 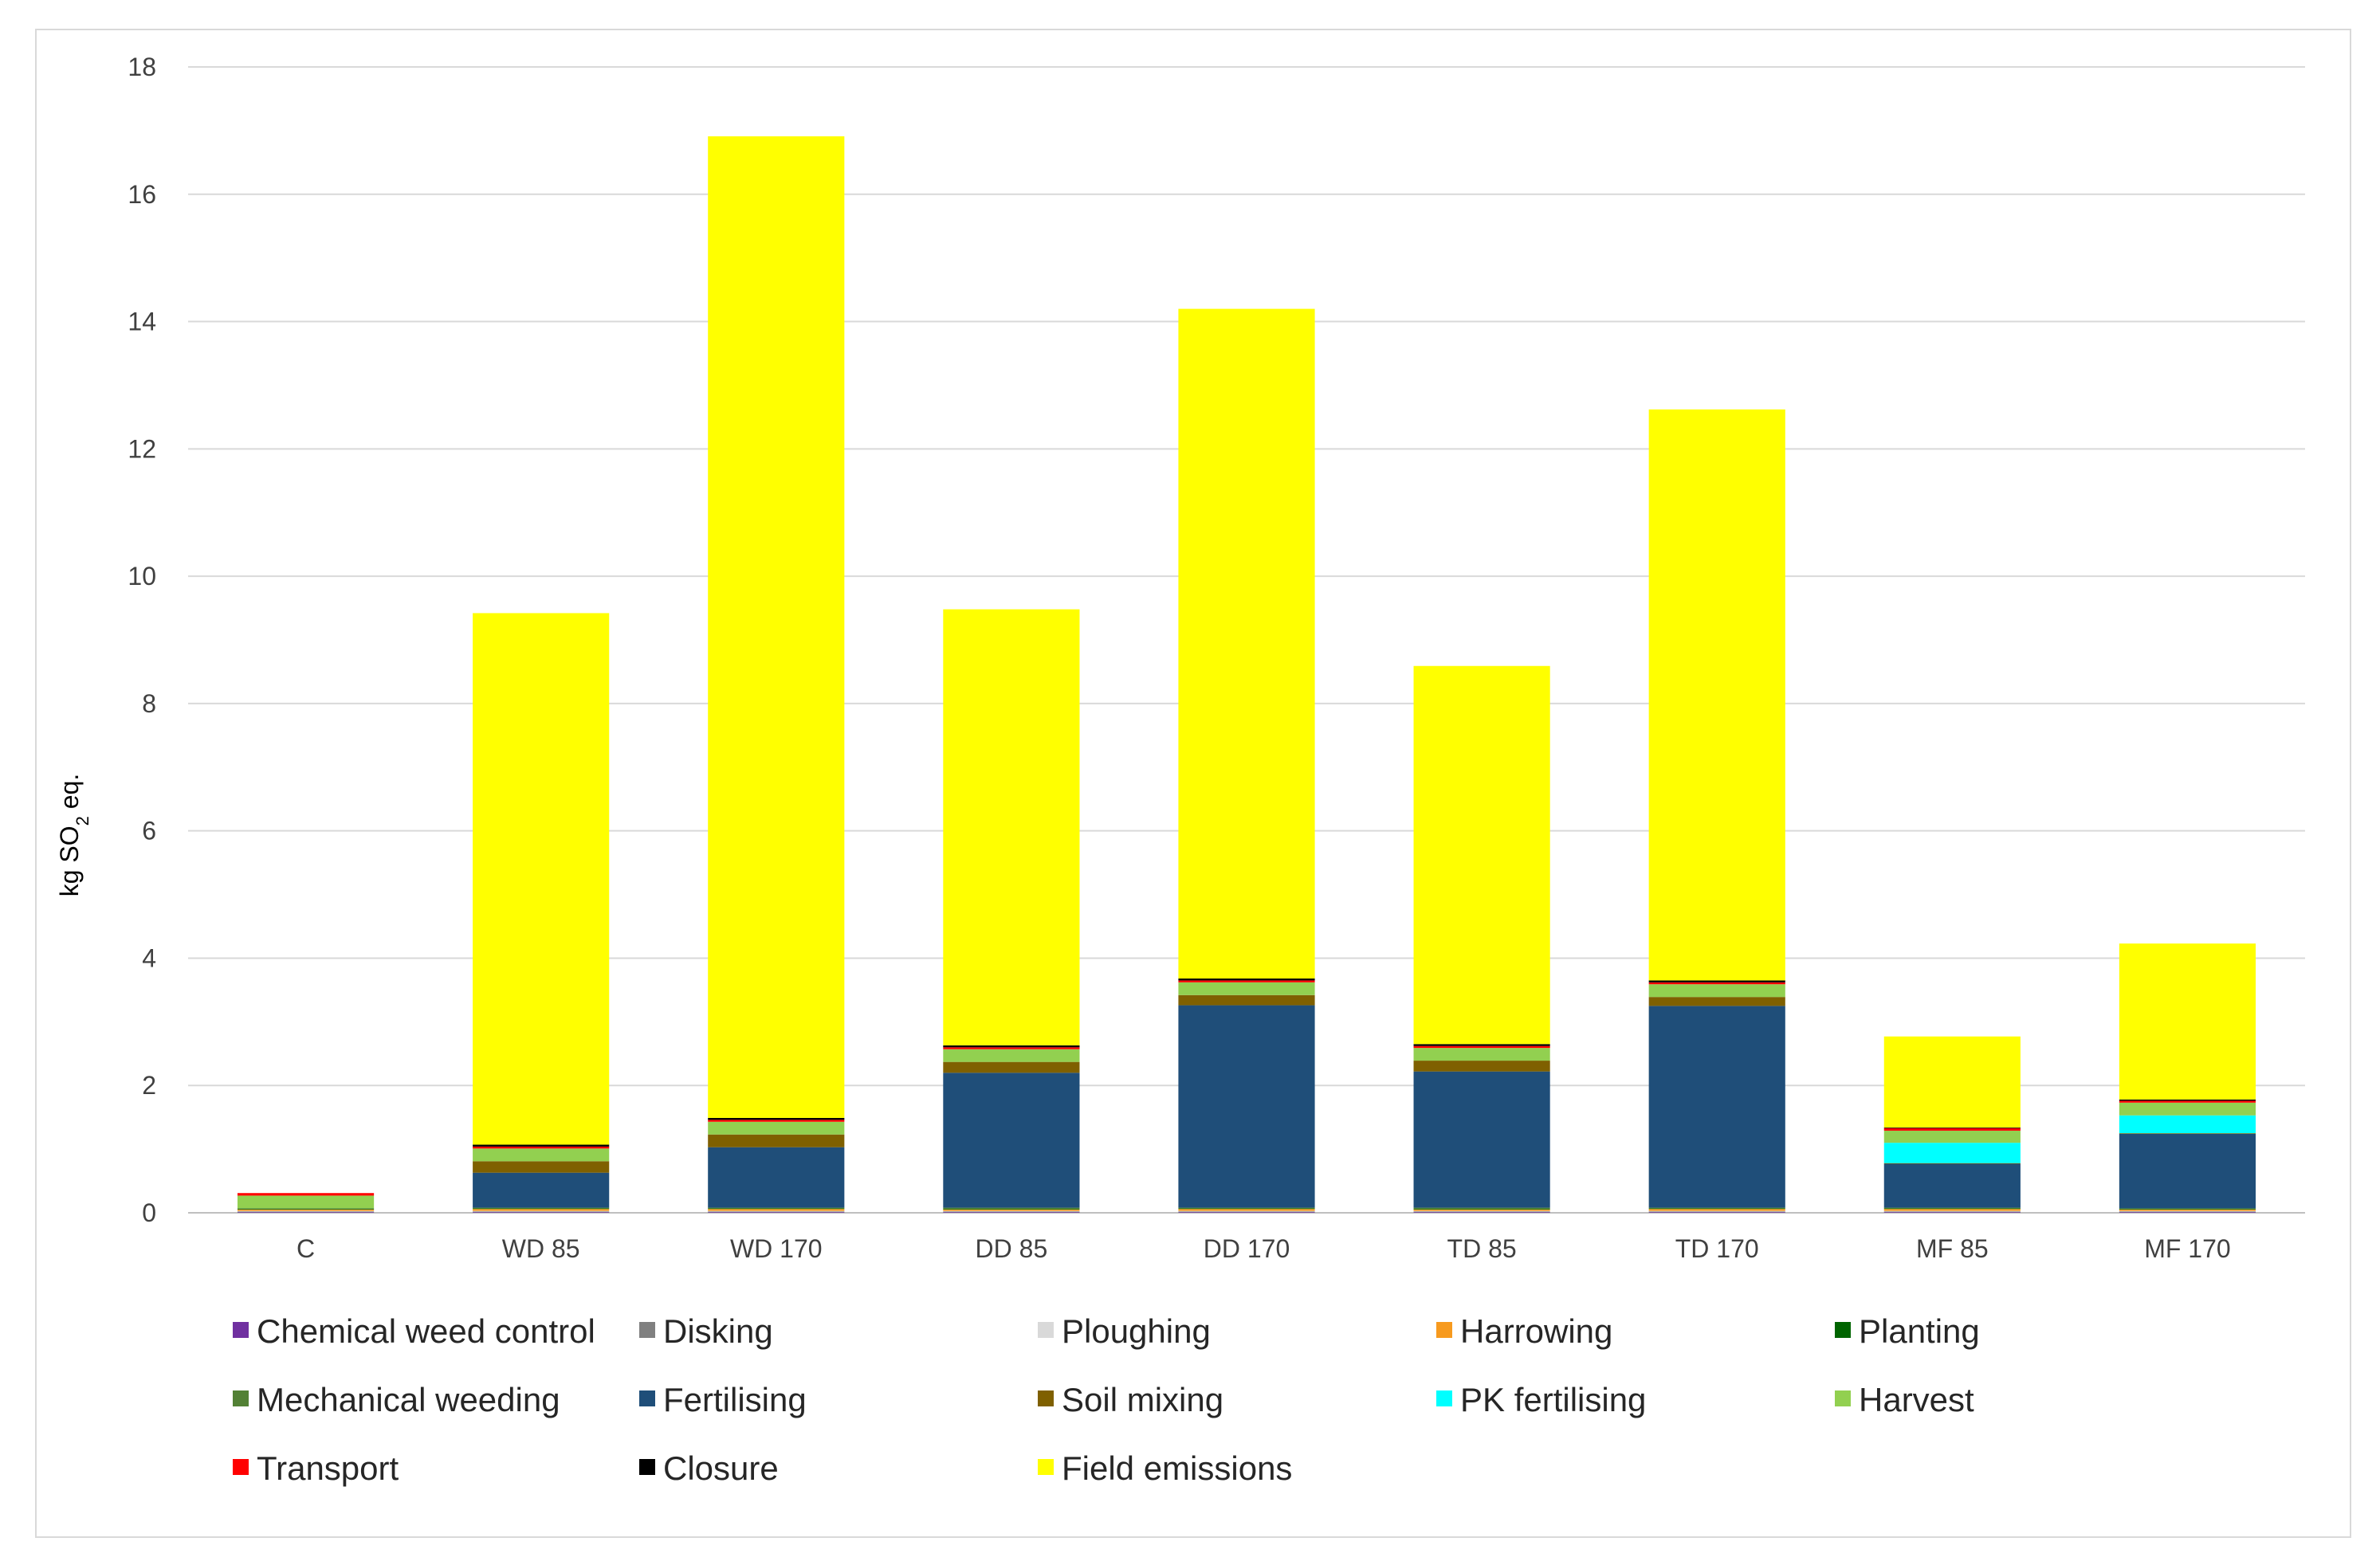 What do you see at coordinates (149, 831) in the screenshot?
I see `y-tick-label: 6` at bounding box center [149, 831].